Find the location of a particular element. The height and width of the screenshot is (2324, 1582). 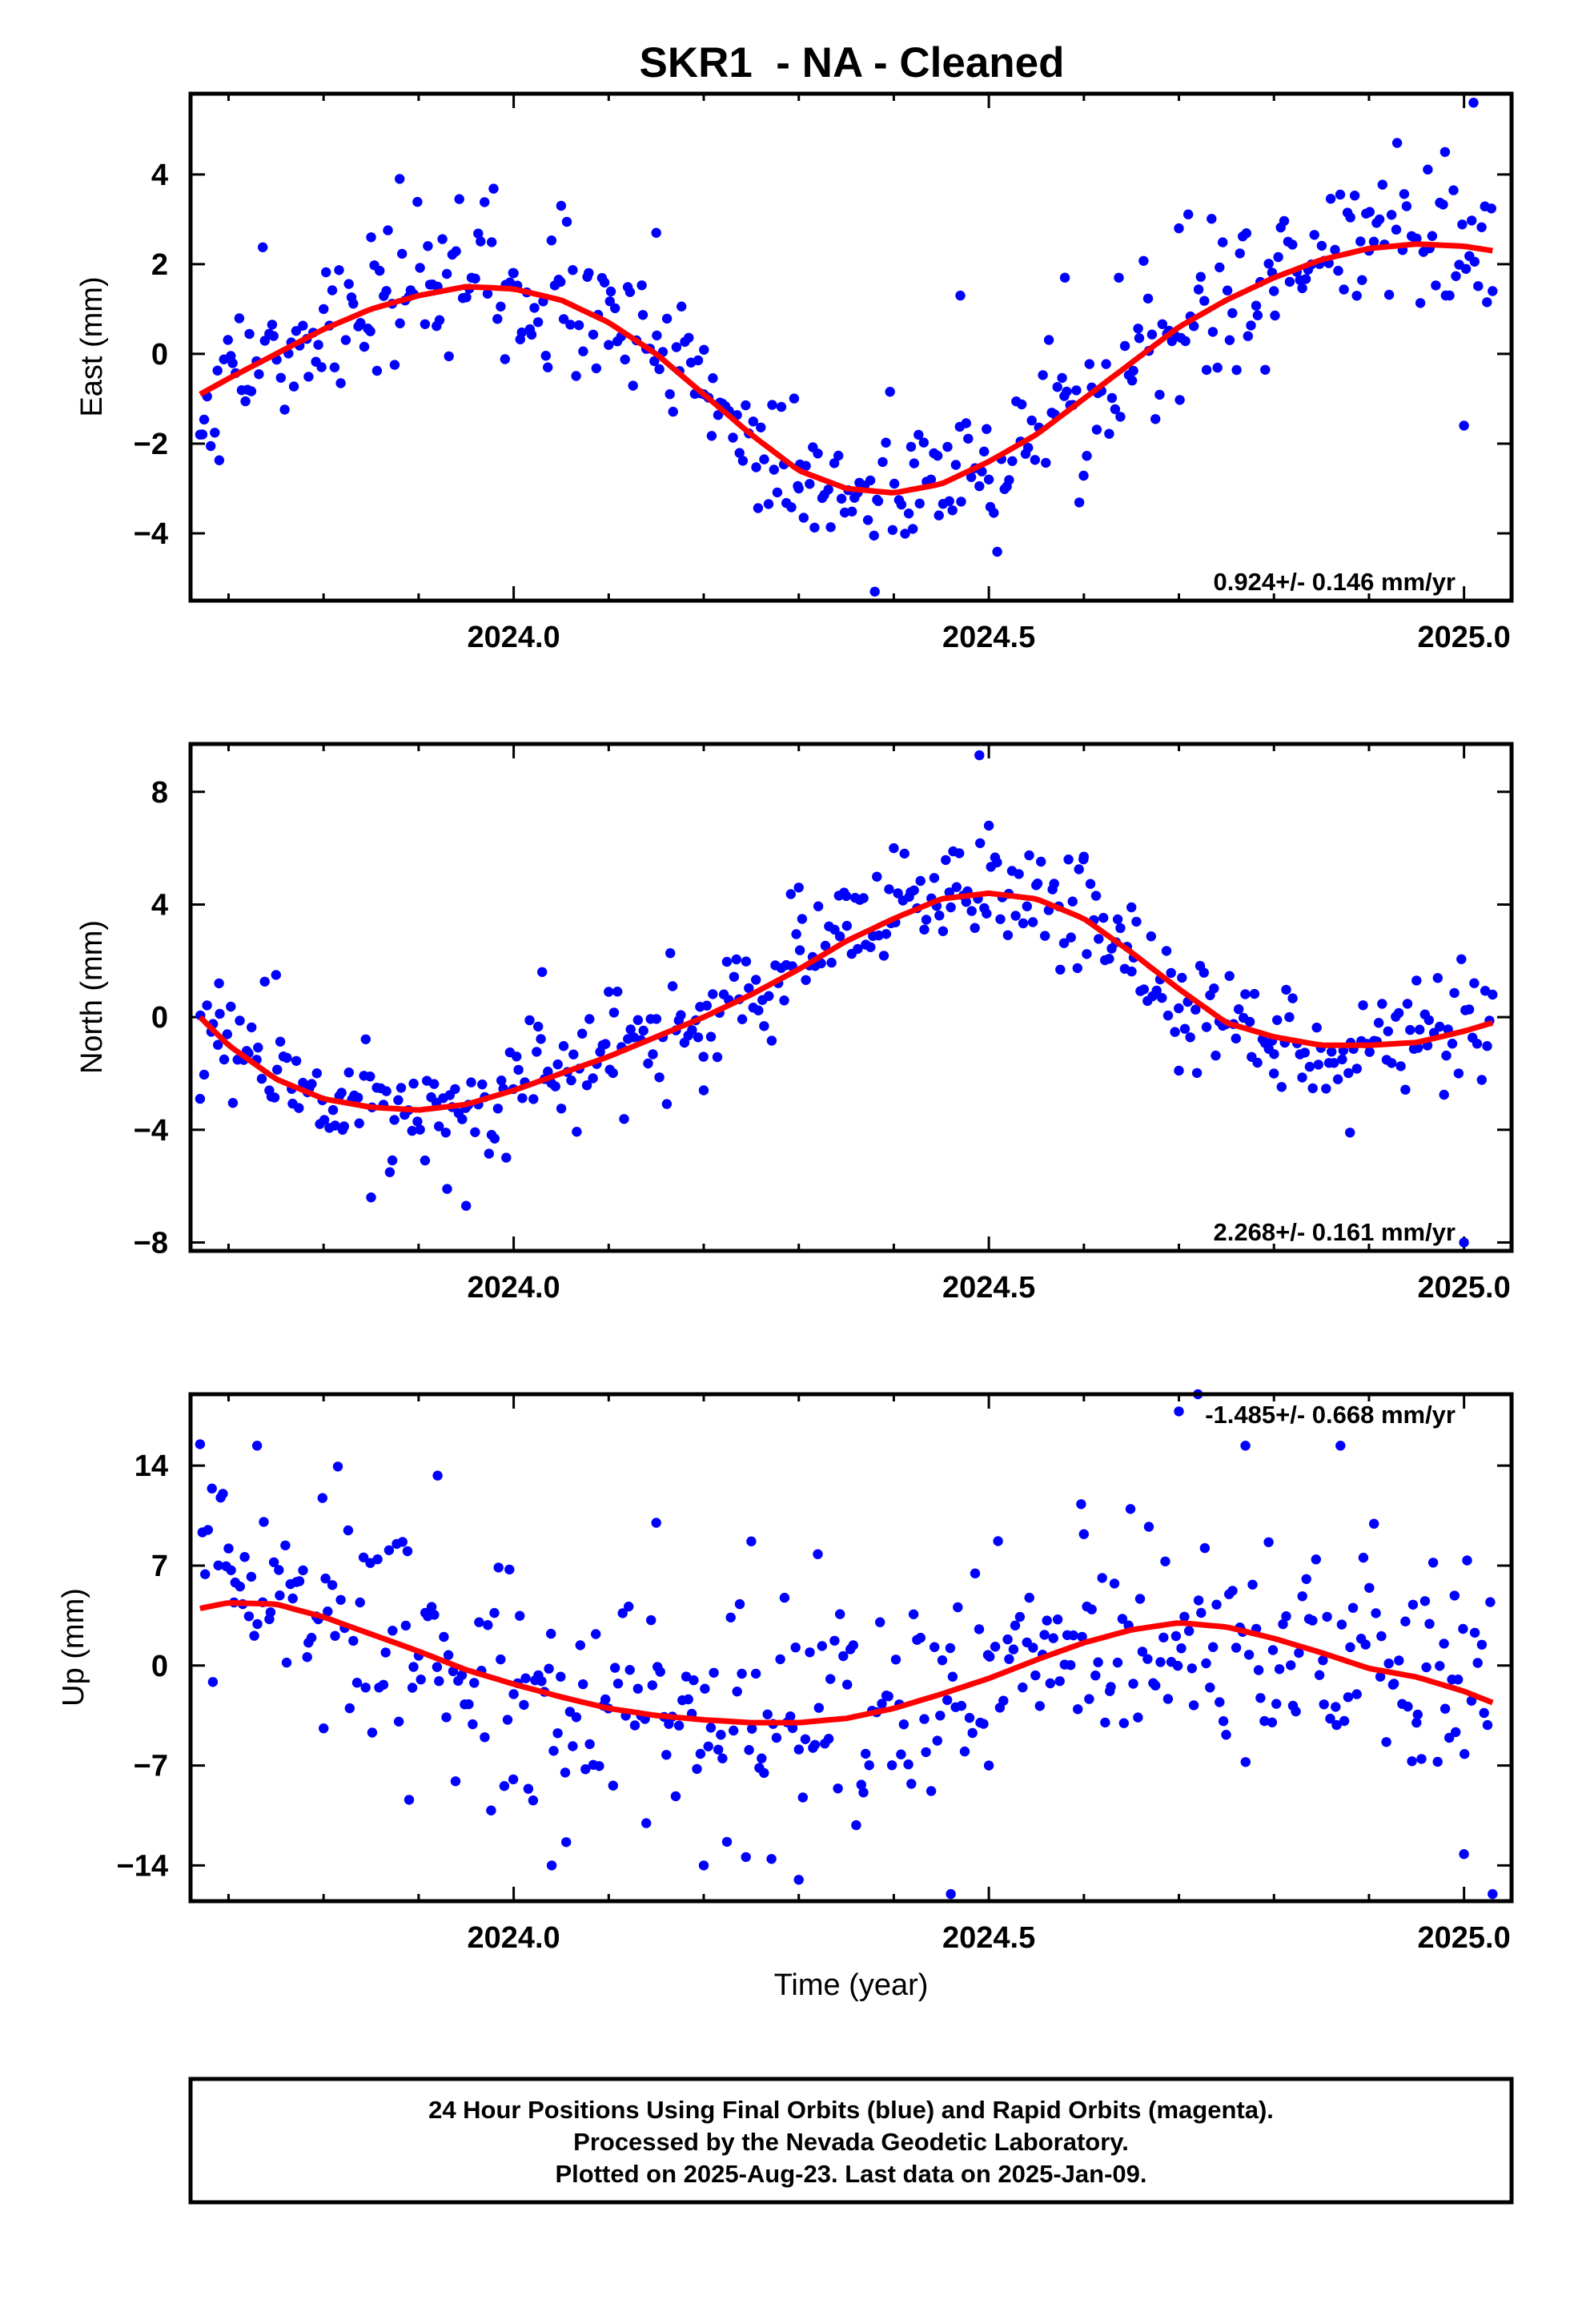

north-y-tick-label: 0 is located at coordinates (159, 1018).